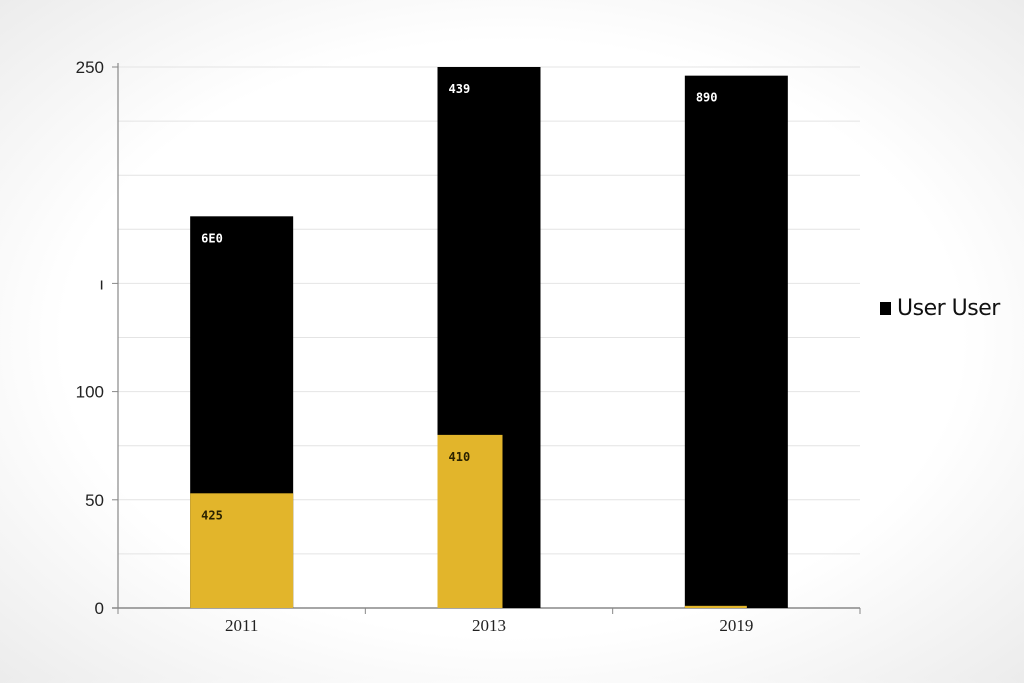 The width and height of the screenshot is (1024, 683). I want to click on y-tick-label: ı, so click(101, 283).